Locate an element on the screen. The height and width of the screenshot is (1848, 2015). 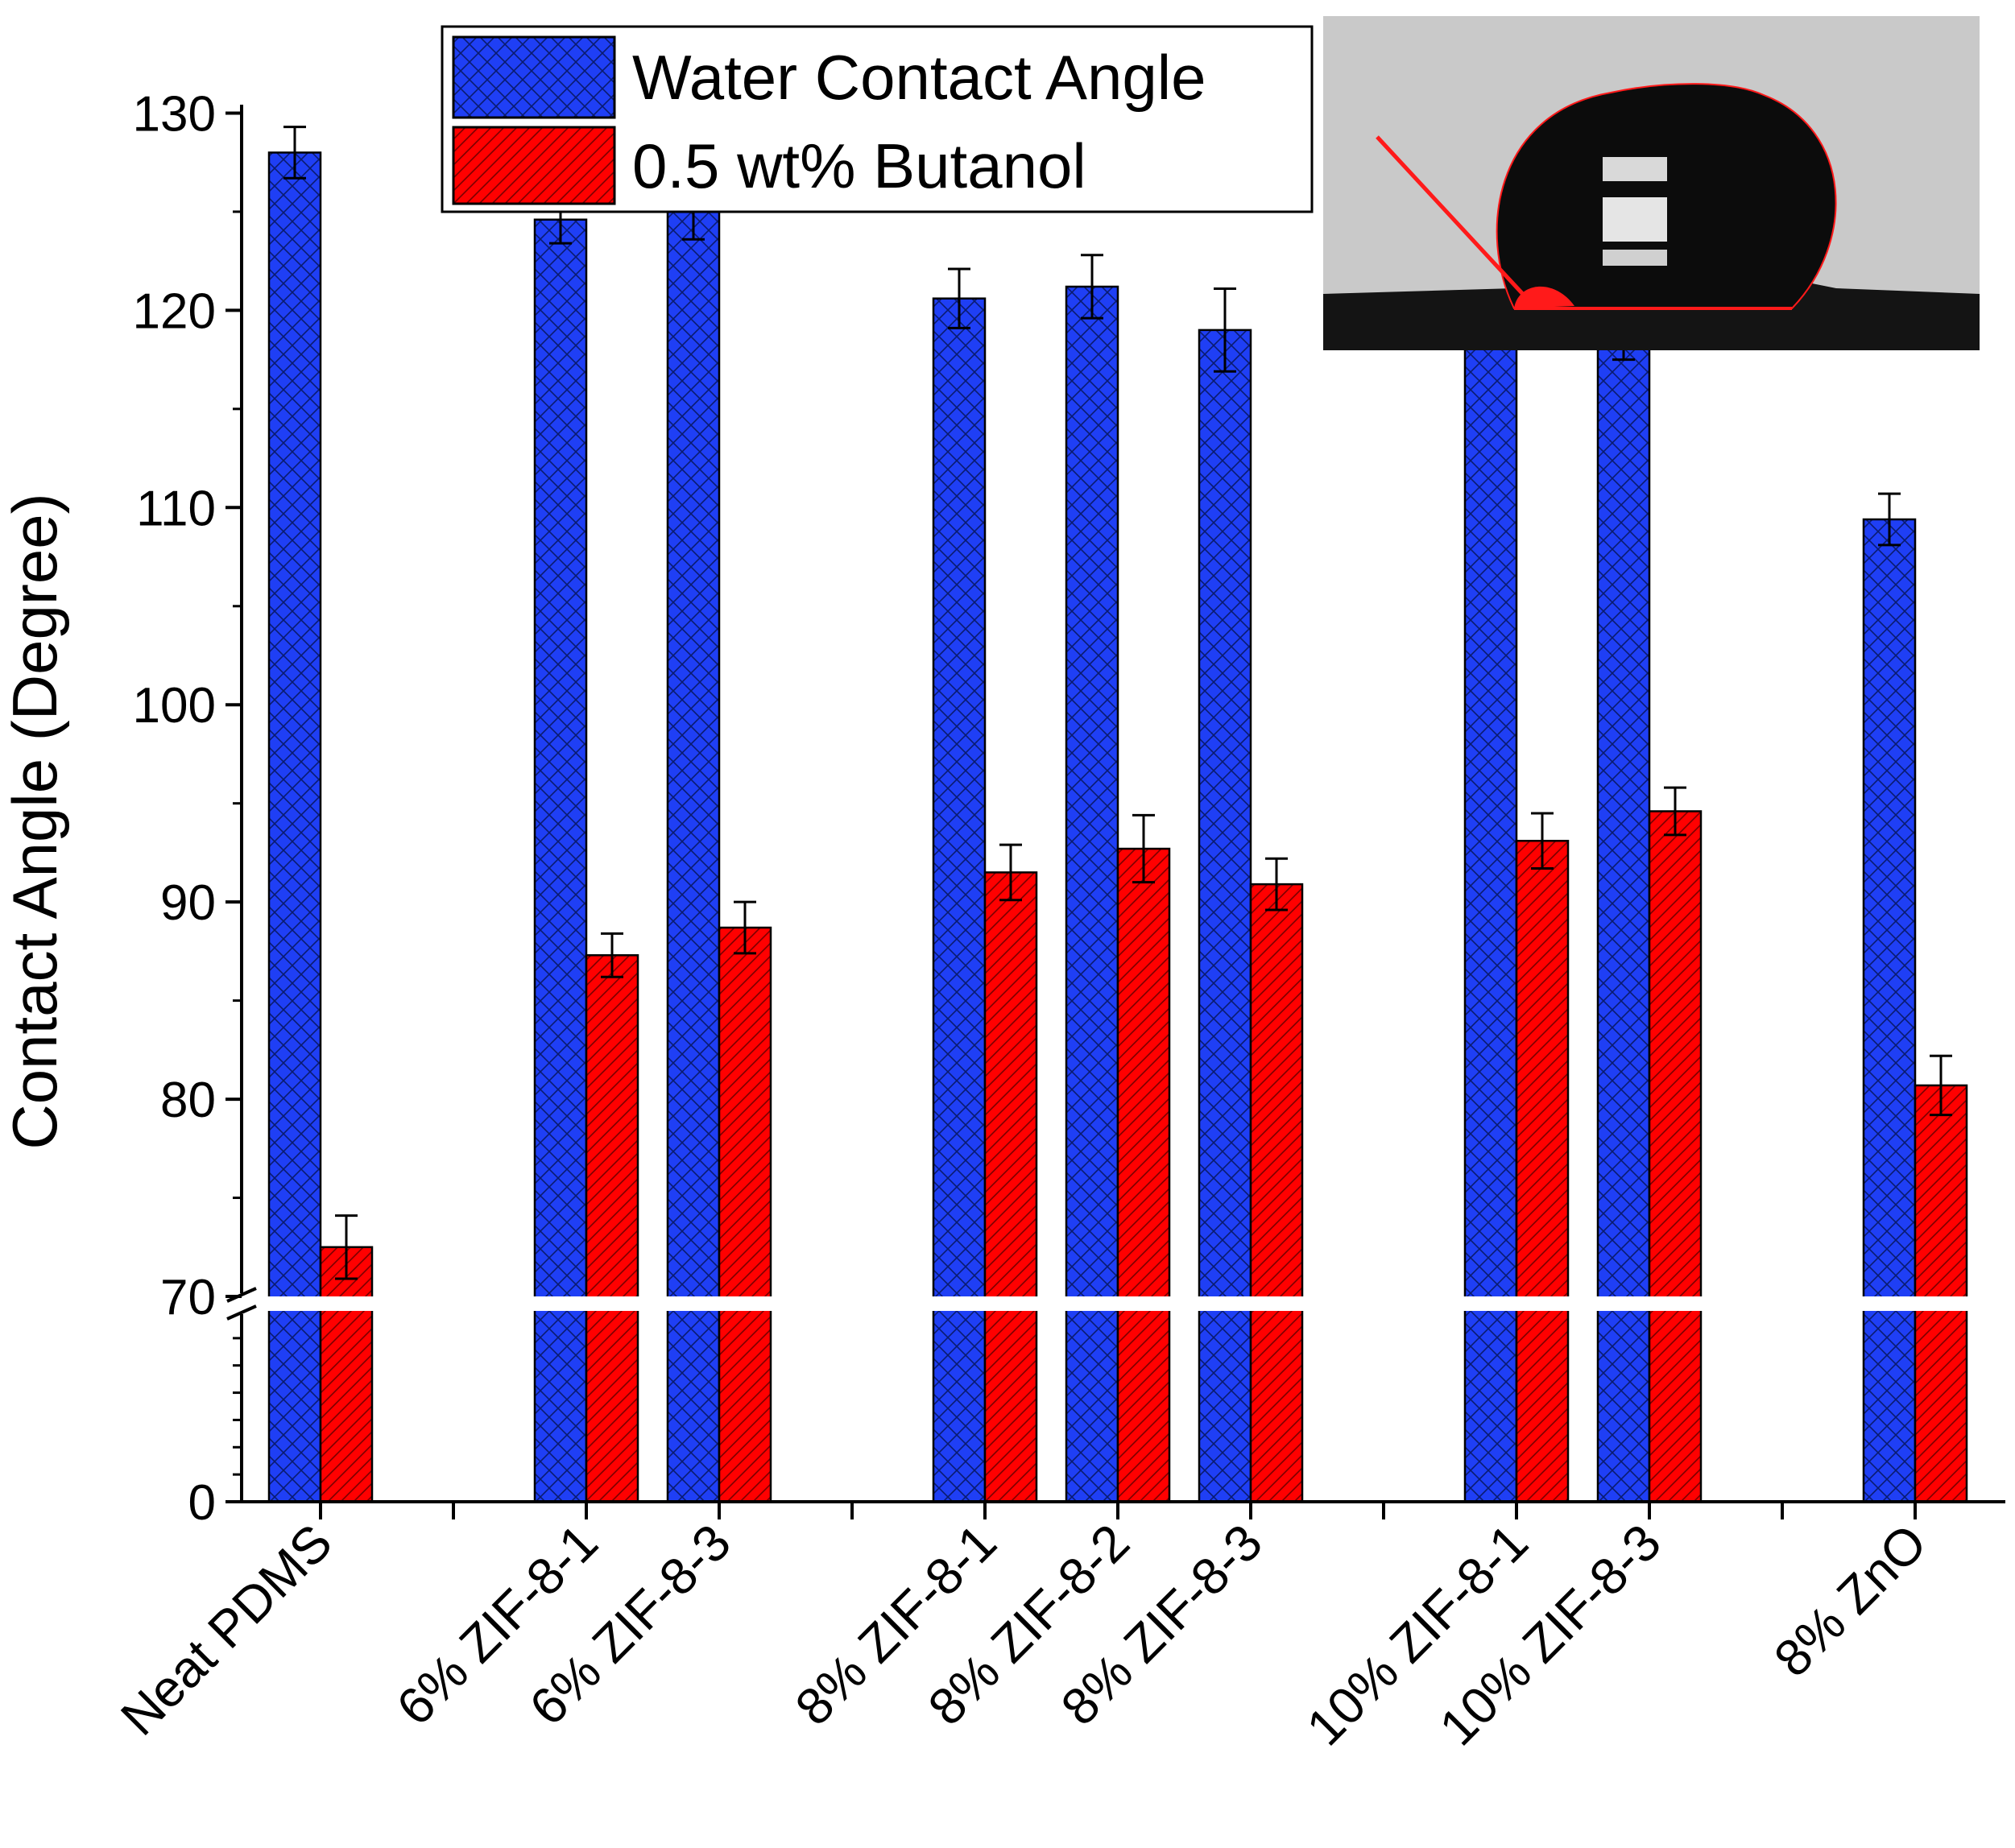
y-axis-label: Contact Angle (Degree) is located at coordinates (35, 821).